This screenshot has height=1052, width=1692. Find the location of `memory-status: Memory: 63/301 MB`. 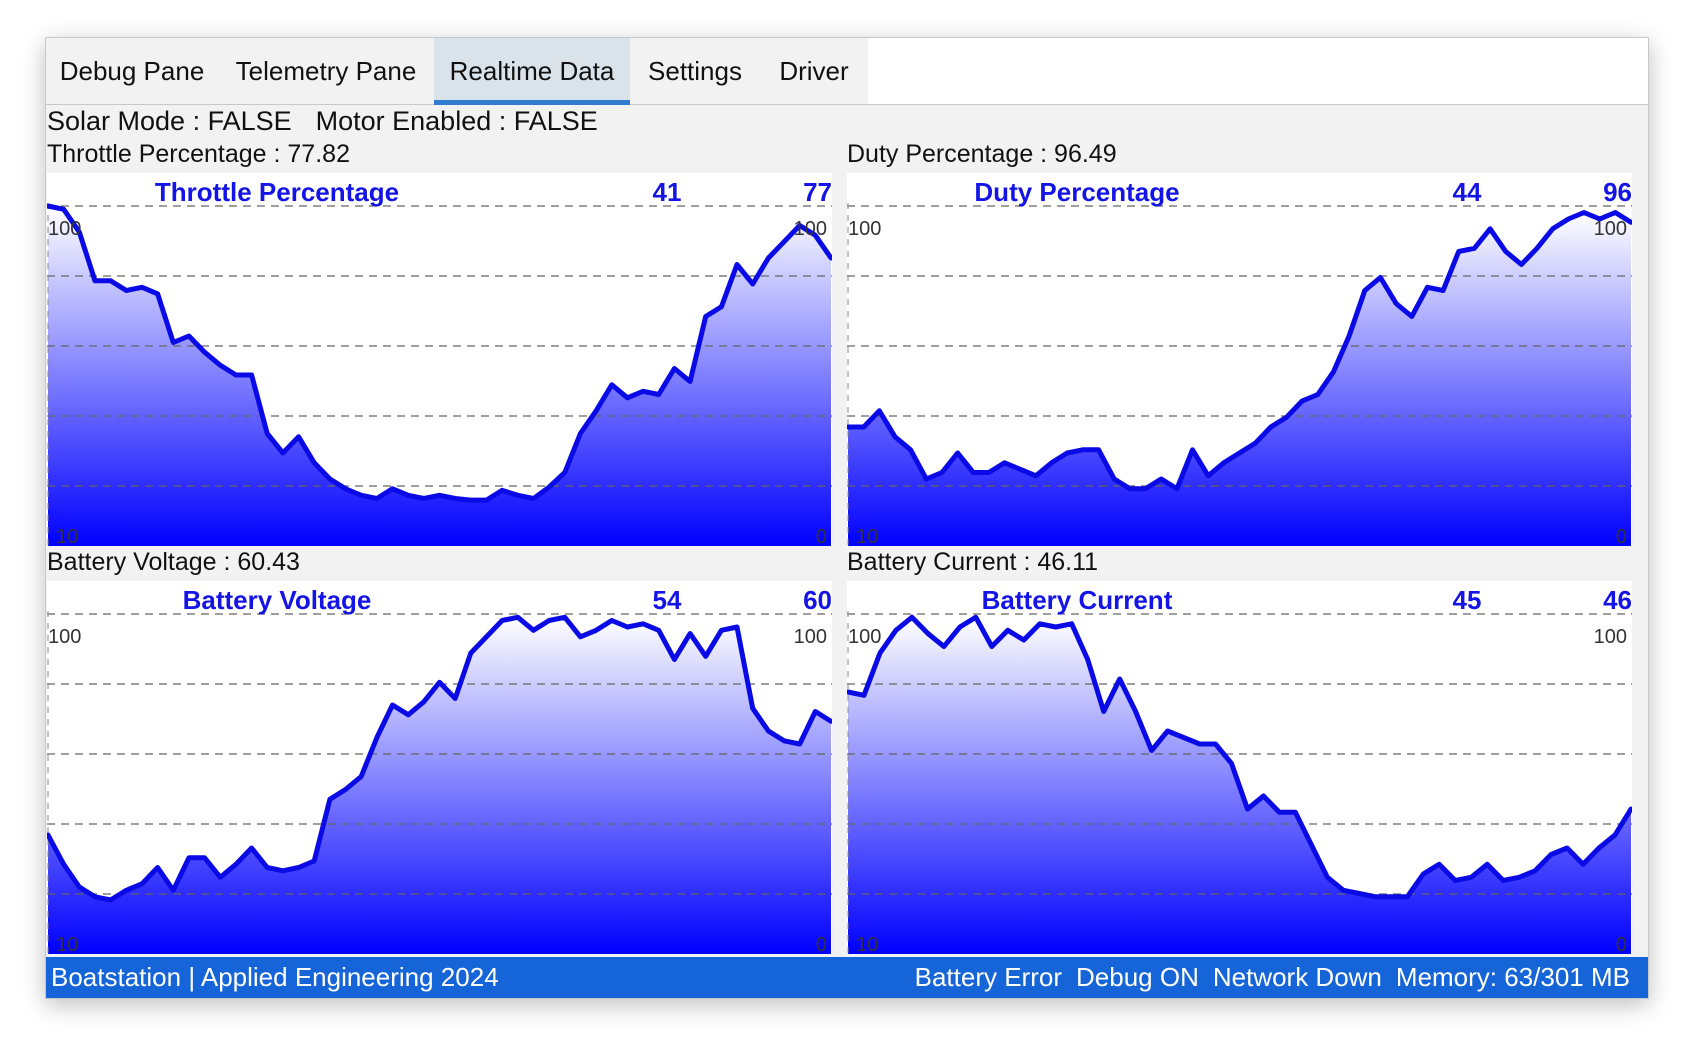

memory-status: Memory: 63/301 MB is located at coordinates (1512, 977).